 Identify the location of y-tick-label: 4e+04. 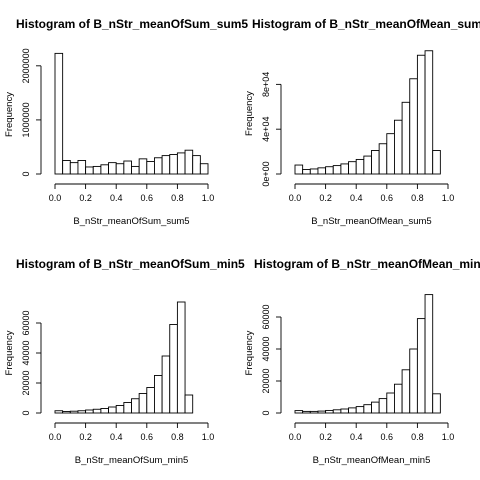
(266, 129).